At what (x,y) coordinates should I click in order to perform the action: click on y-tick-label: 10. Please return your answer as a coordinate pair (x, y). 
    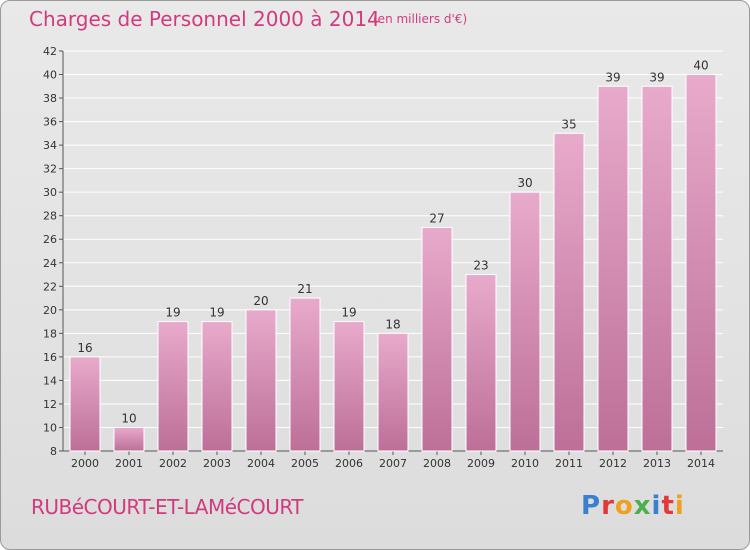
    Looking at the image, I should click on (50, 427).